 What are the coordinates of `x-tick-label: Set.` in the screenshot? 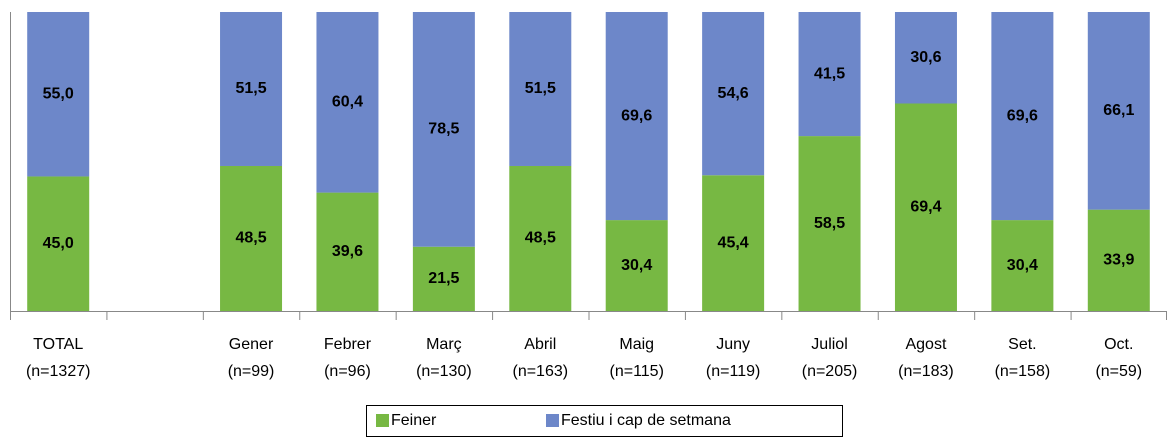 It's located at (1022, 344).